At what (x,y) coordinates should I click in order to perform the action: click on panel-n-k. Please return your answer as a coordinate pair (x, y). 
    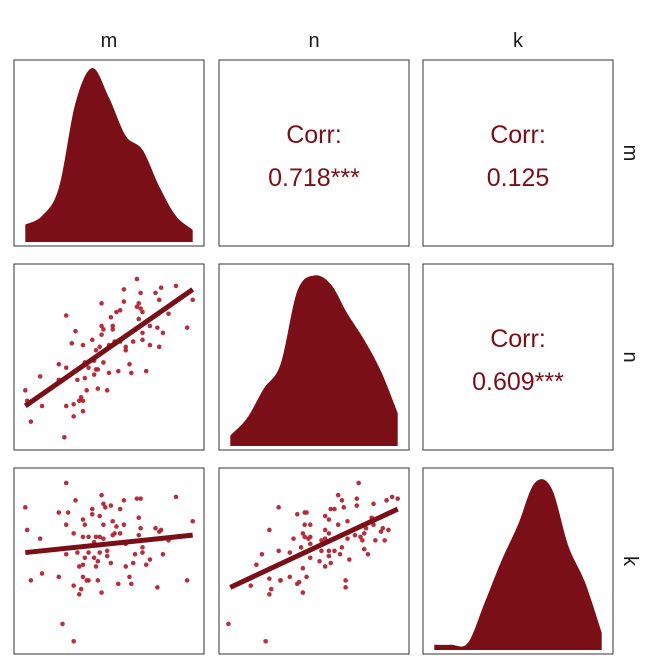
    Looking at the image, I should click on (518, 357).